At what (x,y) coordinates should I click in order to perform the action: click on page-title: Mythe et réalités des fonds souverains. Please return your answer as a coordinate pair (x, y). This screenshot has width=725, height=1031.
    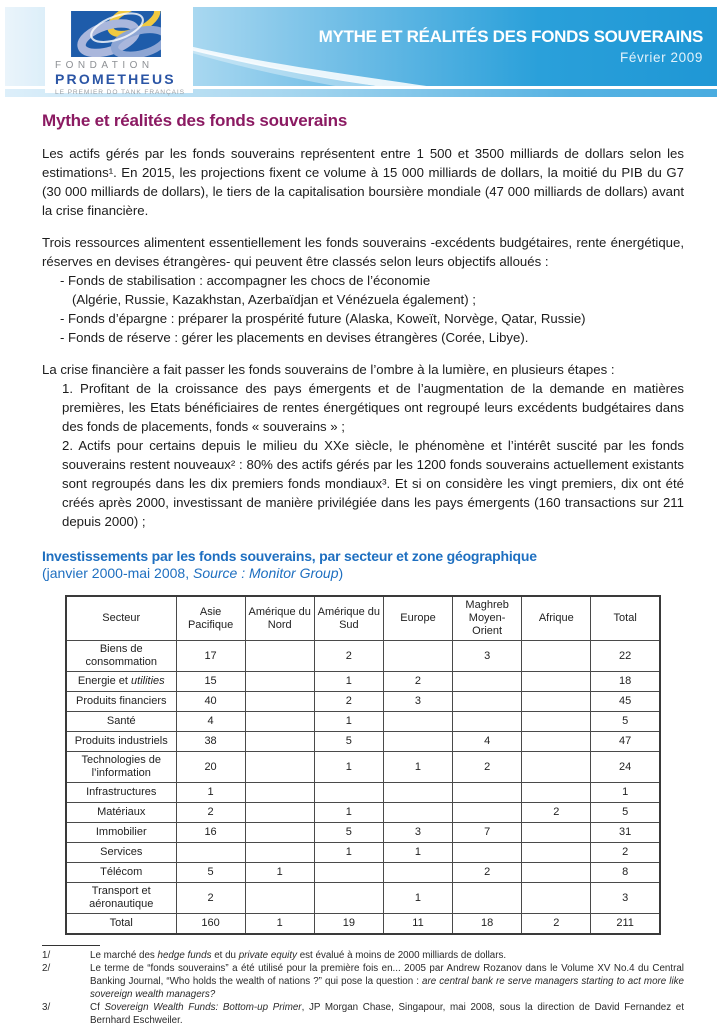
    Looking at the image, I should click on (195, 120).